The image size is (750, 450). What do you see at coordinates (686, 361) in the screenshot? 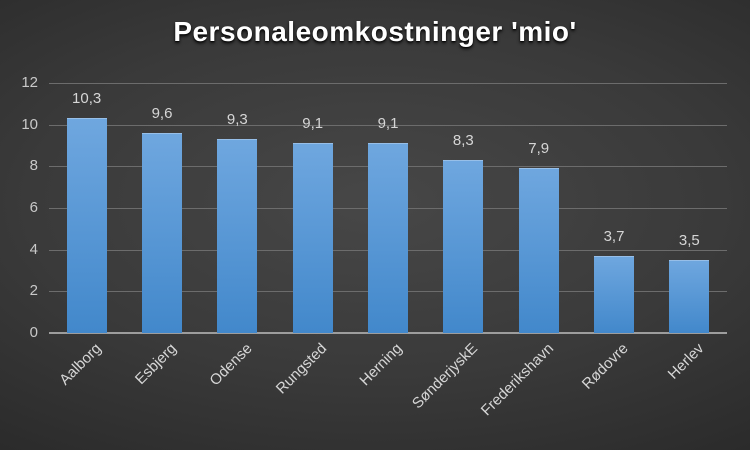
I see `x-axis-category-label: Herlev` at bounding box center [686, 361].